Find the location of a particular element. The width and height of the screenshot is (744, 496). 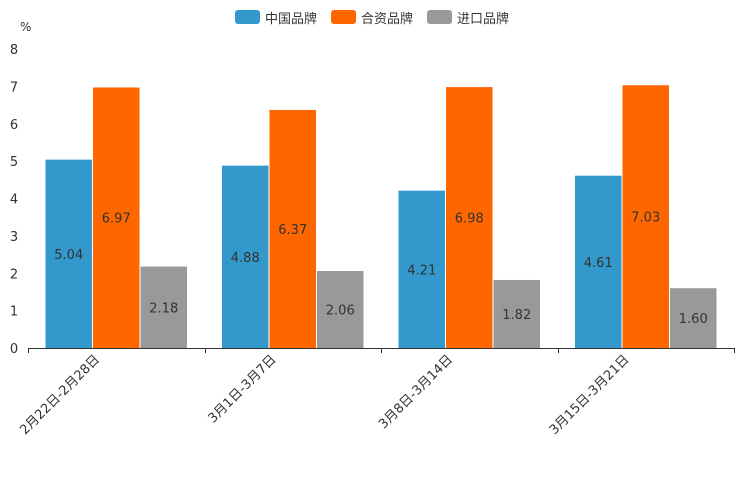

data-label: 5.04 is located at coordinates (68, 255).